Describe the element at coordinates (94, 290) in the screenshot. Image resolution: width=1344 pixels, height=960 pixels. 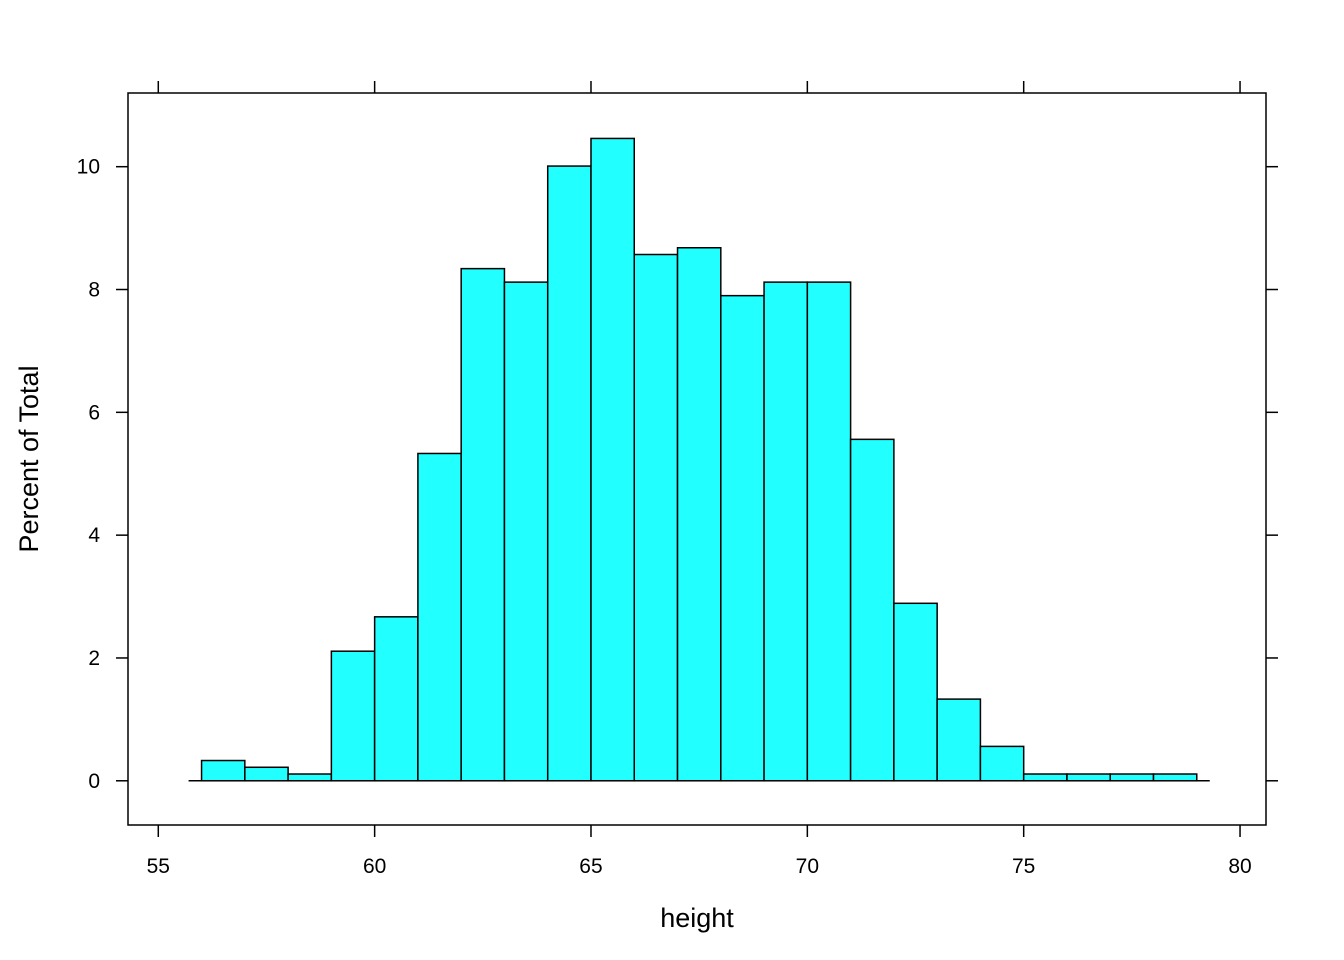
I see `y-tick-label-8: 8` at that location.